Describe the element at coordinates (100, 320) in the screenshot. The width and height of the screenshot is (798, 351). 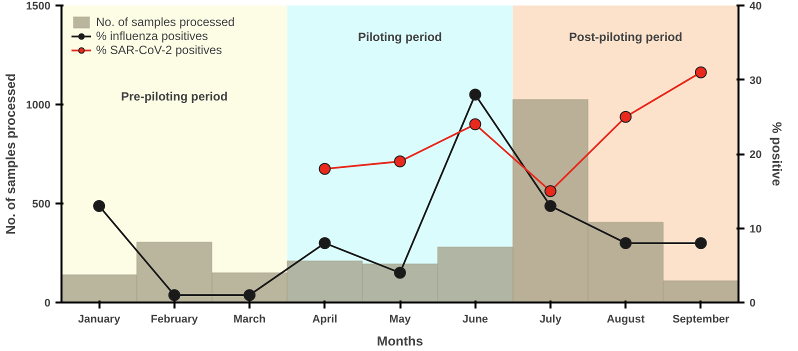
I see `x-tick-label: January` at that location.